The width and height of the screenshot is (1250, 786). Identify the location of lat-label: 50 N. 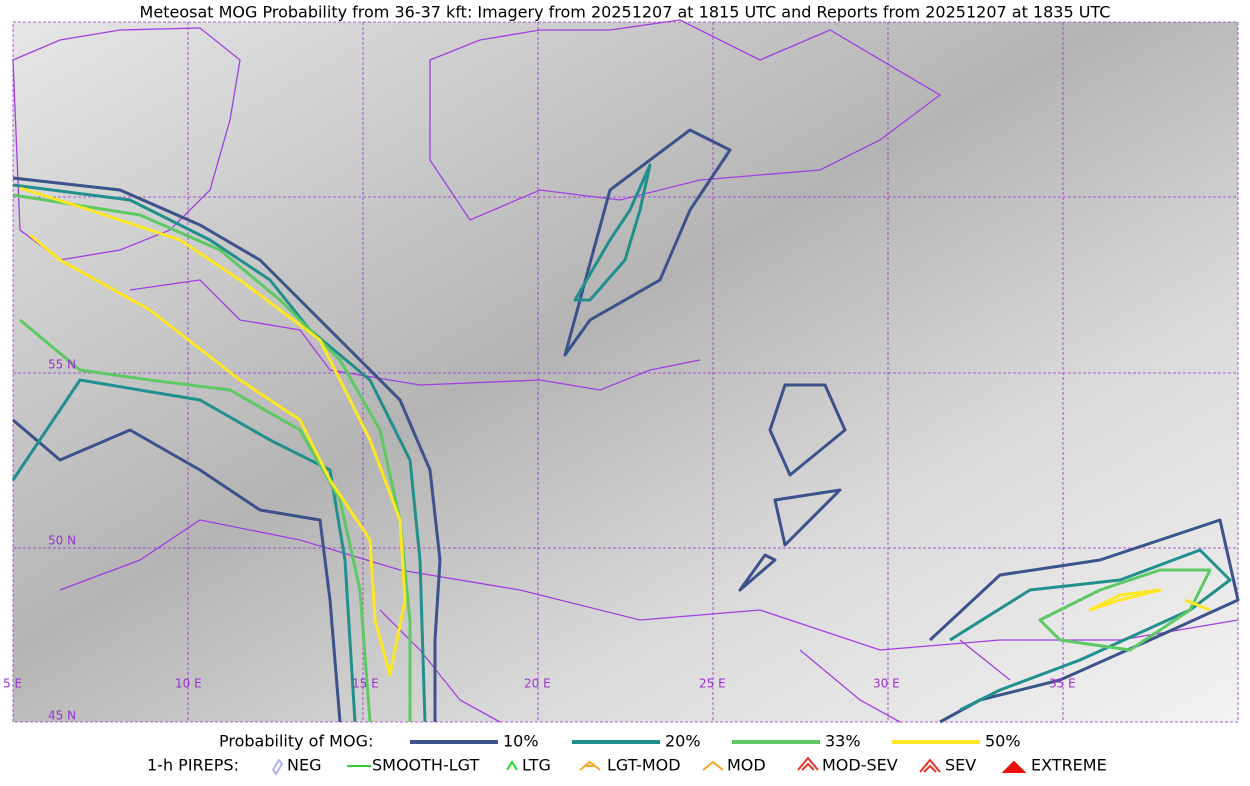
(62, 541).